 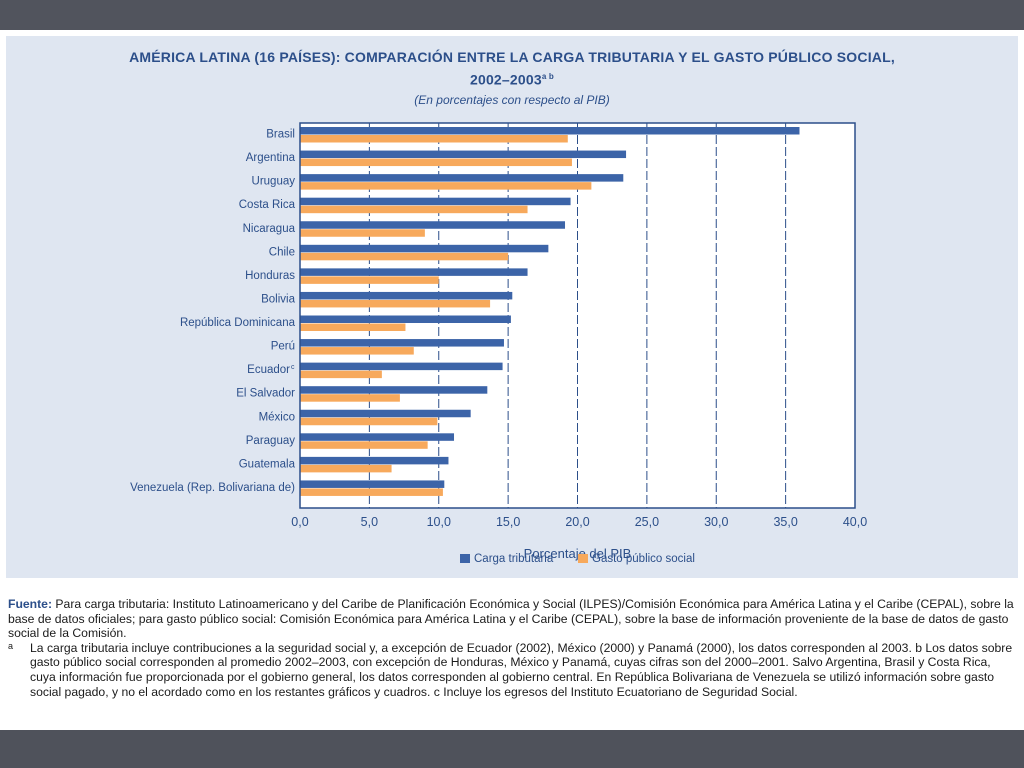 What do you see at coordinates (512, 15) in the screenshot?
I see `top-band` at bounding box center [512, 15].